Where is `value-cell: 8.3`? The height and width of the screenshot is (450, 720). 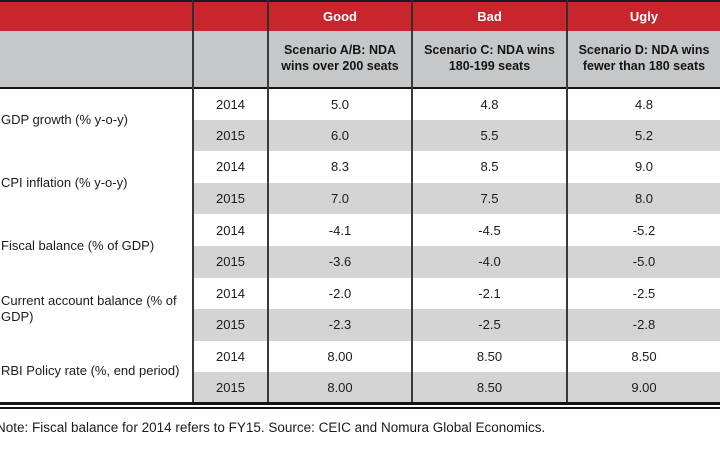
value-cell: 8.3 is located at coordinates (339, 167).